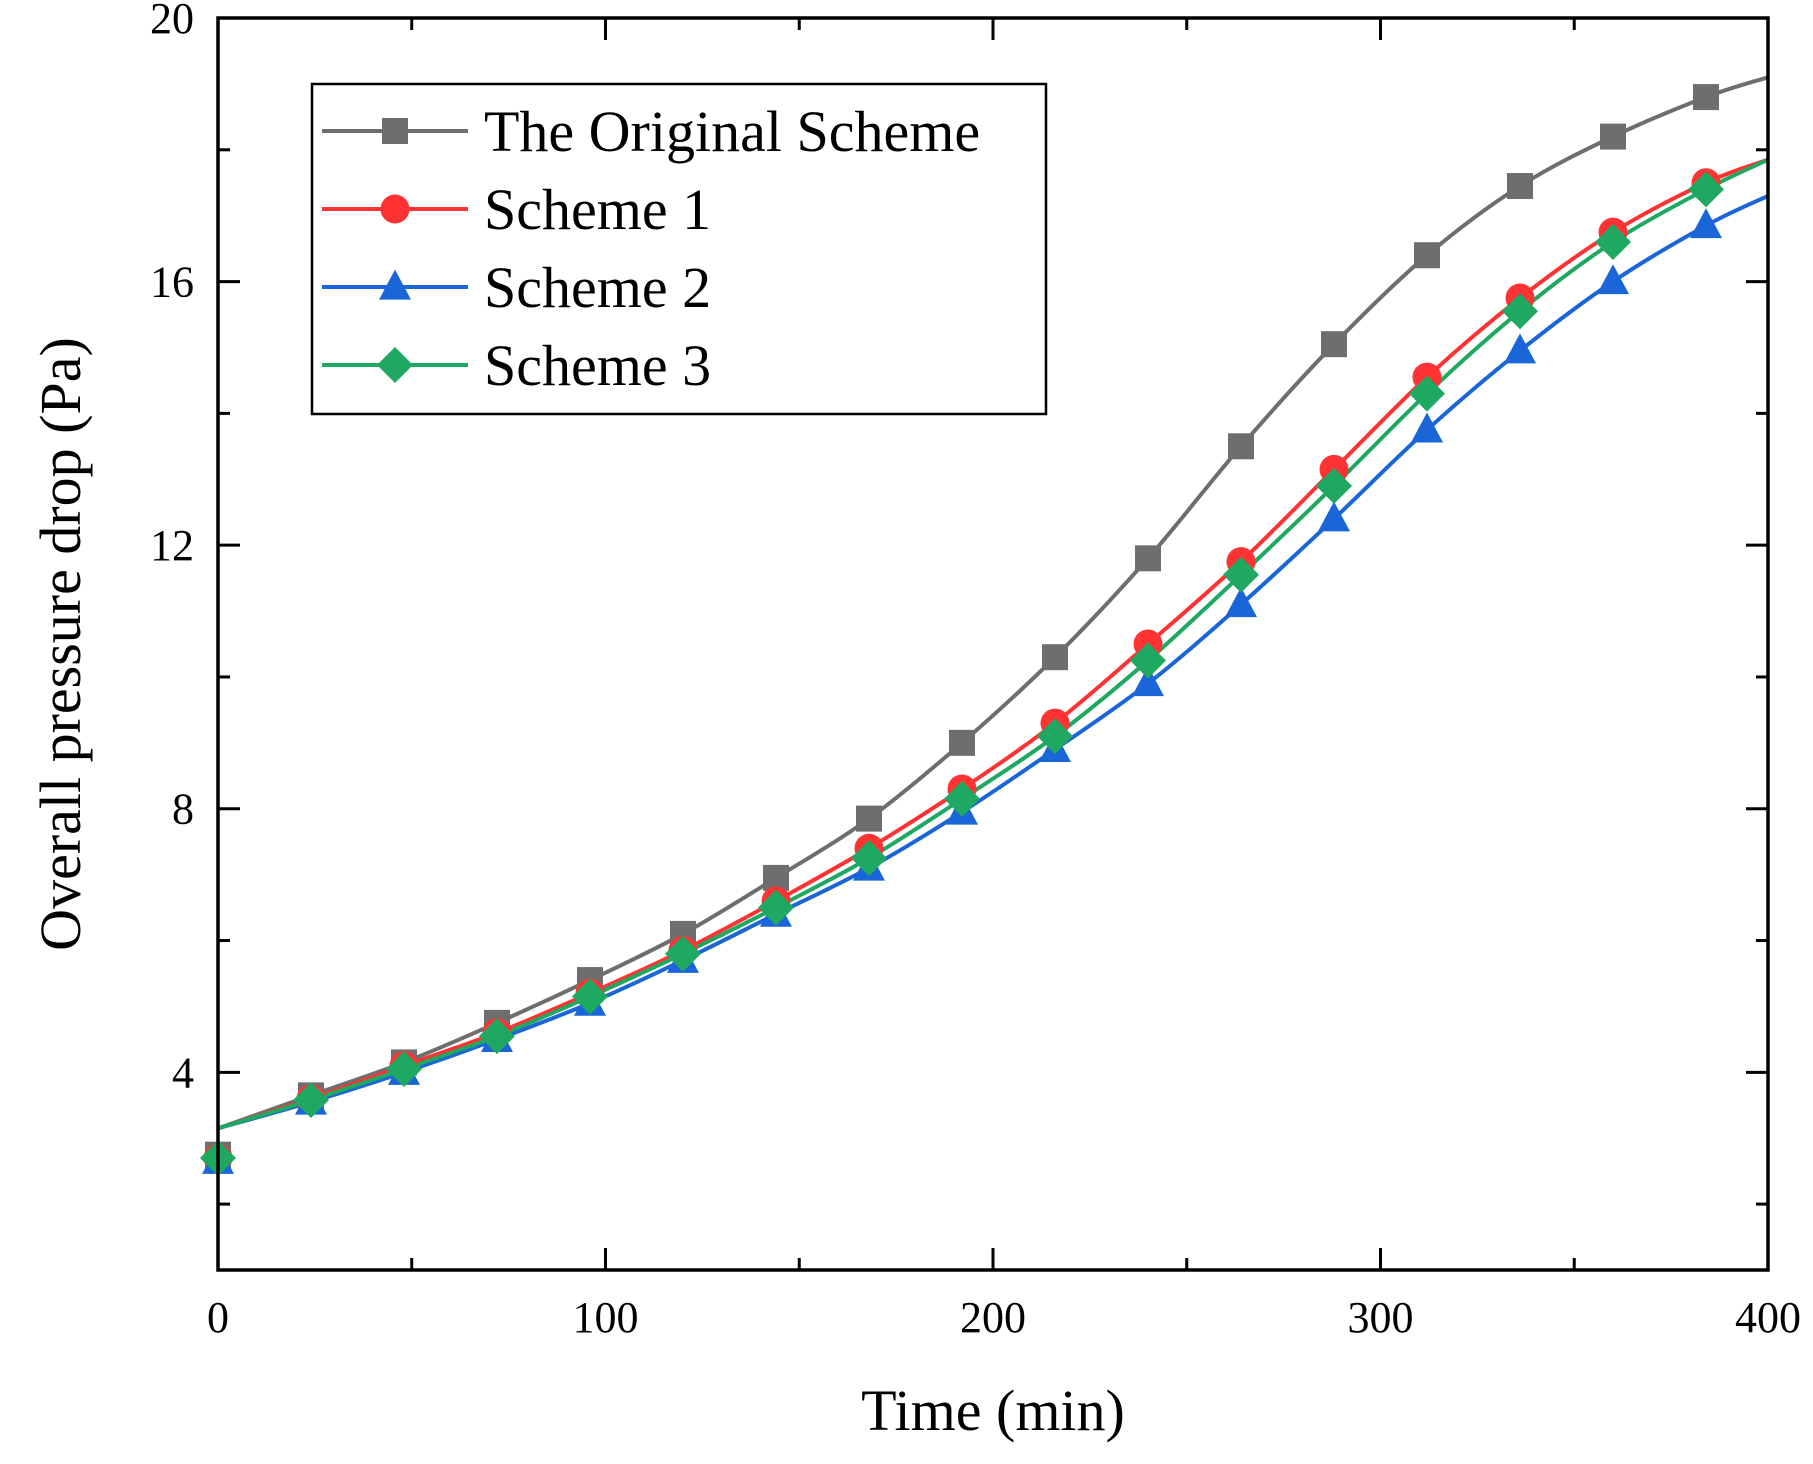 The width and height of the screenshot is (1813, 1464). What do you see at coordinates (172, 21) in the screenshot?
I see `y-tick-label: 20` at bounding box center [172, 21].